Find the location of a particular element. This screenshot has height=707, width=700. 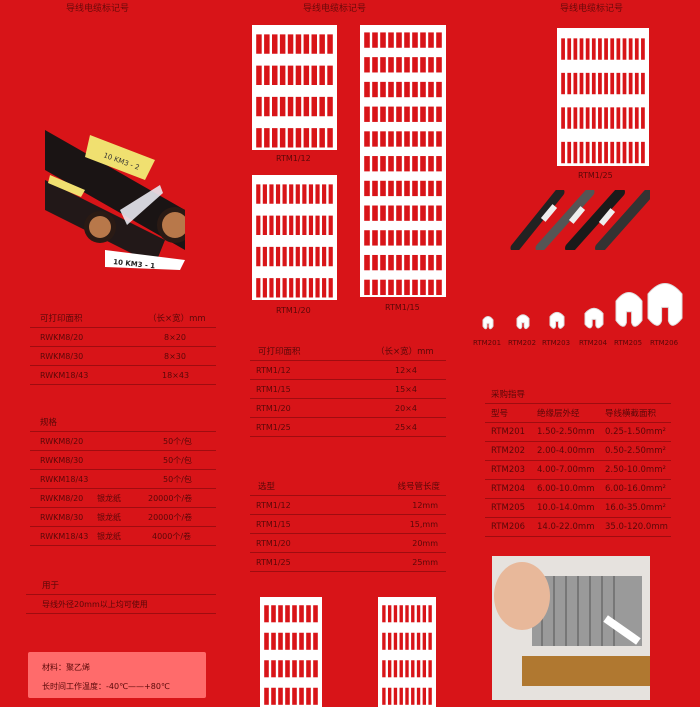

table-row: 导线外径20mm以上均可使用 is located at coordinates (121, 604).